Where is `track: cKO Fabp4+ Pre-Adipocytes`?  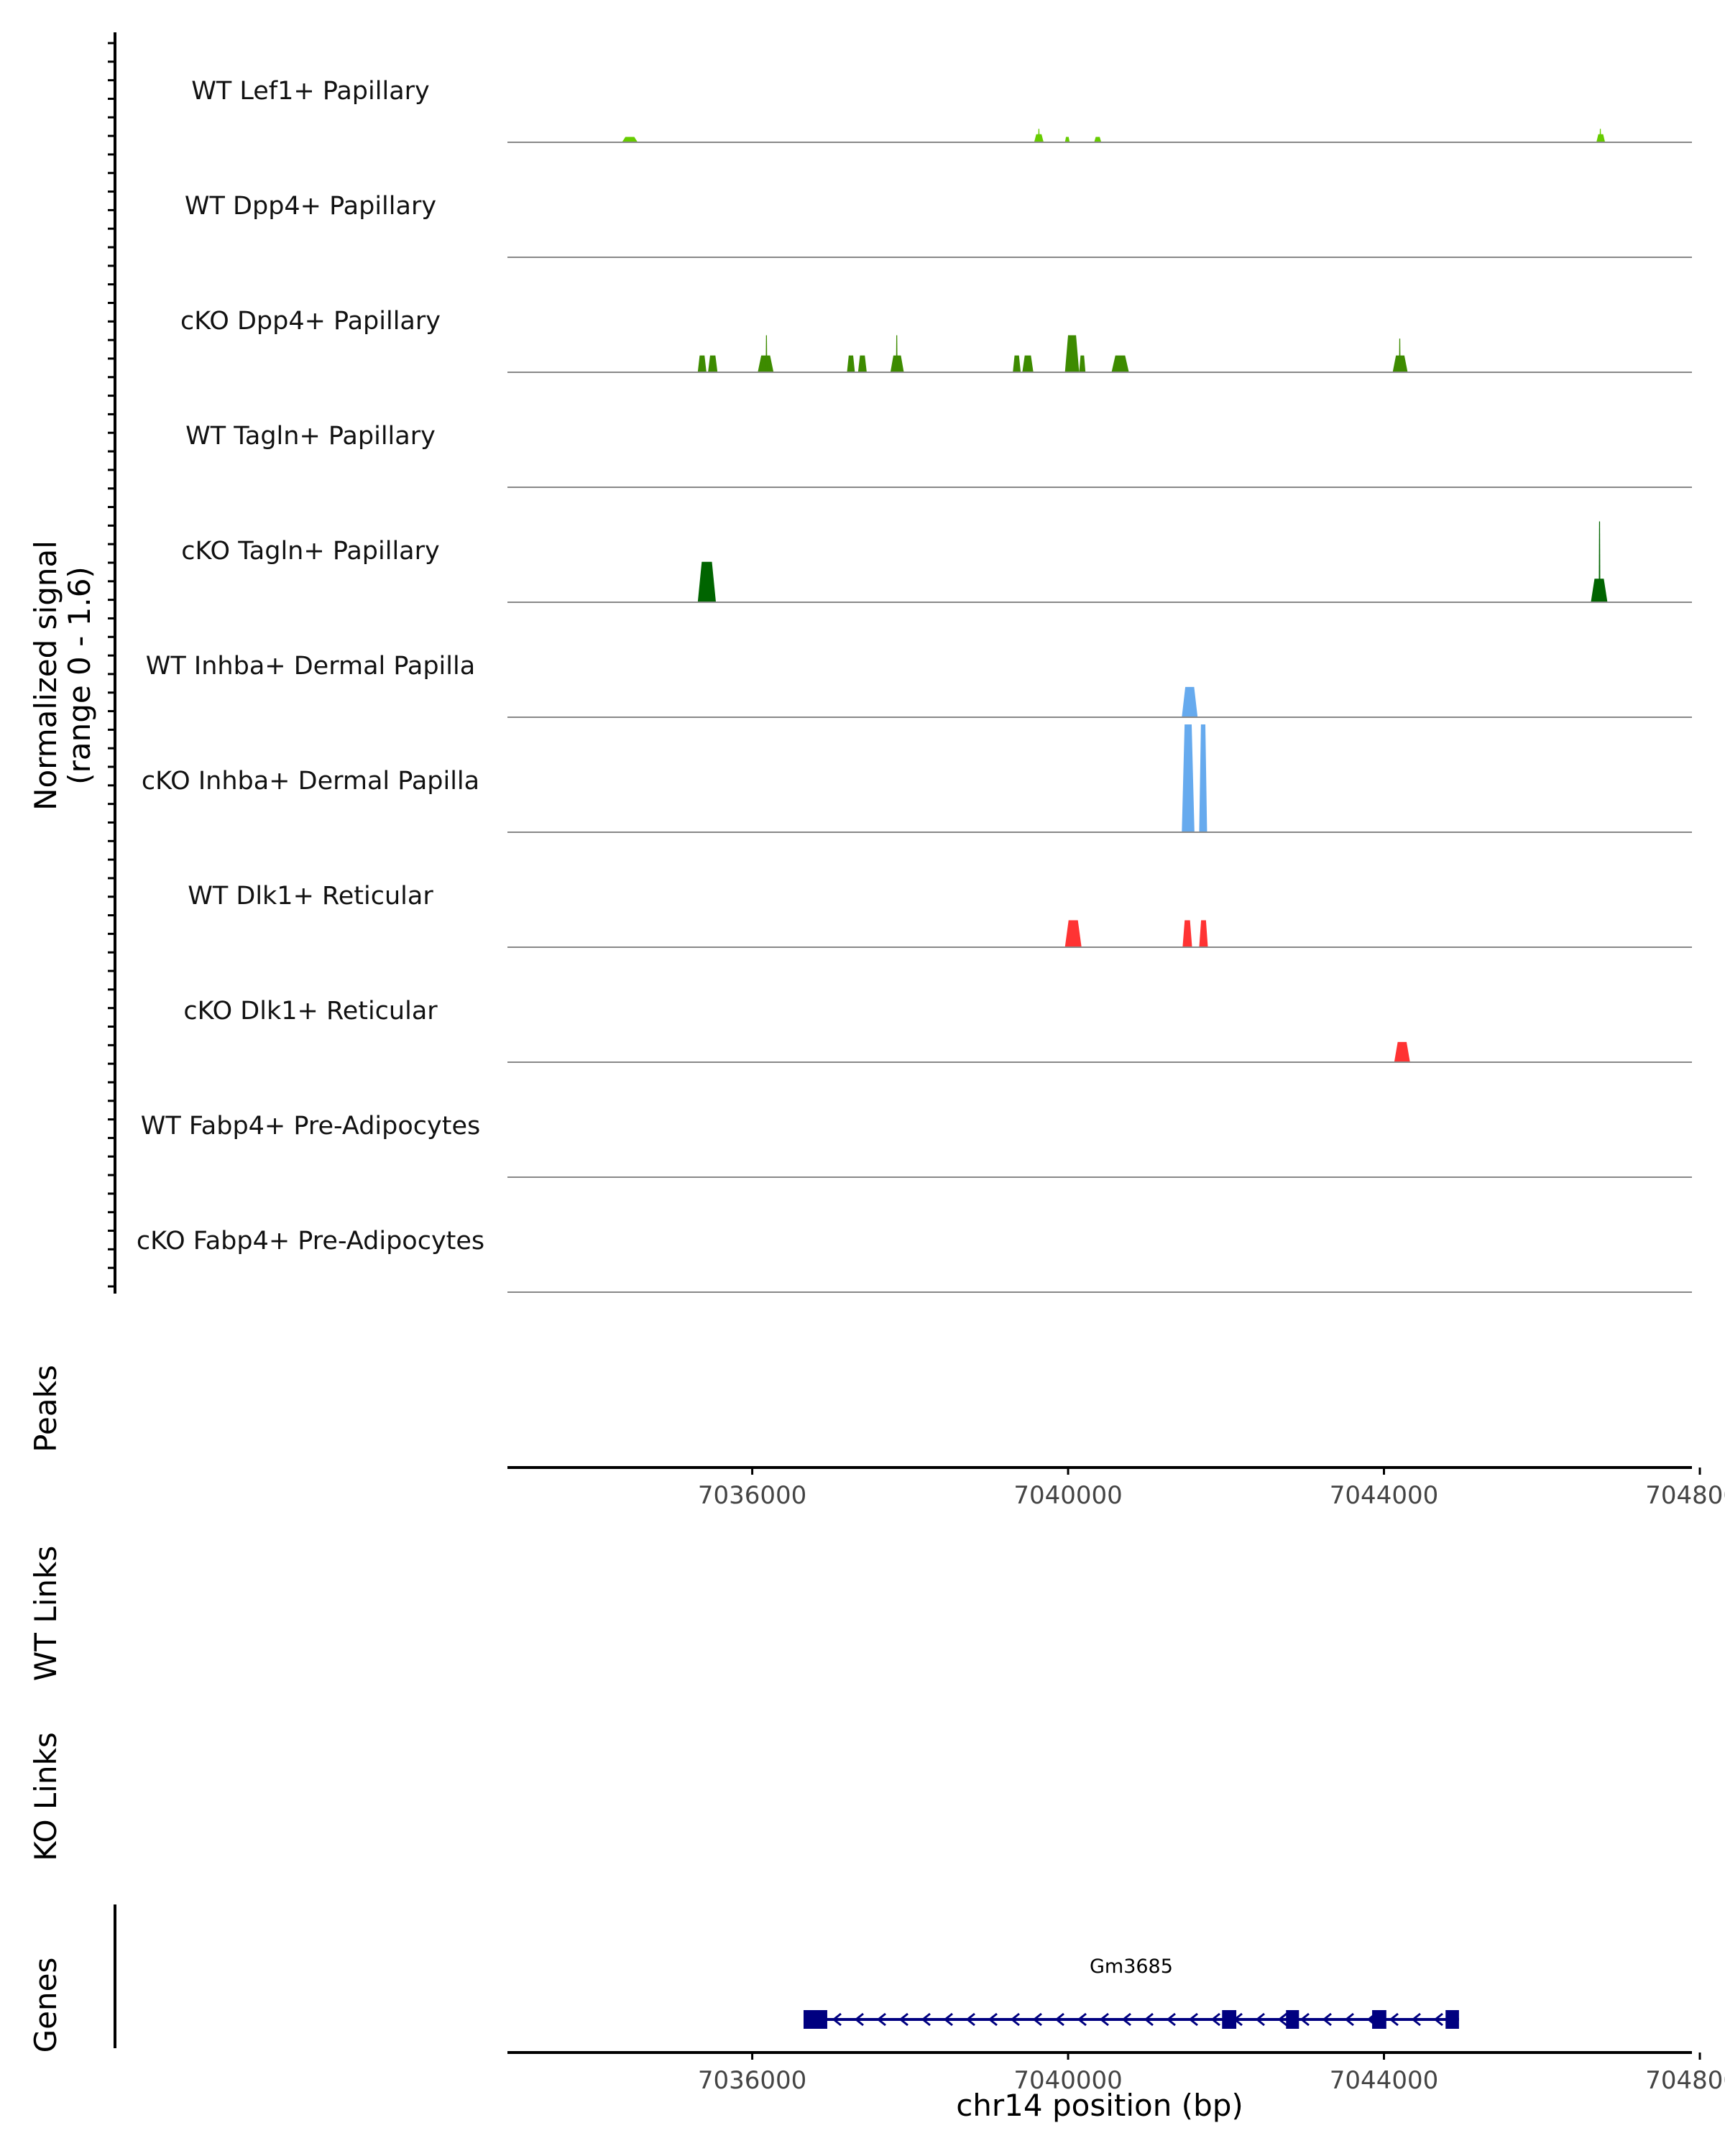
track: cKO Fabp4+ Pre-Adipocytes is located at coordinates (914, 1260).